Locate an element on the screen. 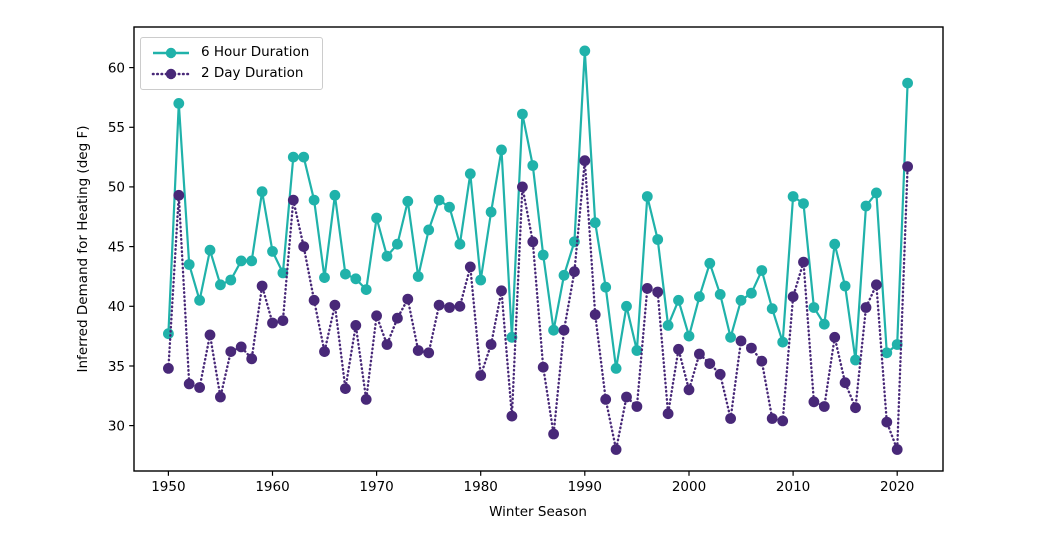  x-tick-label: 2000 is located at coordinates (689, 487).